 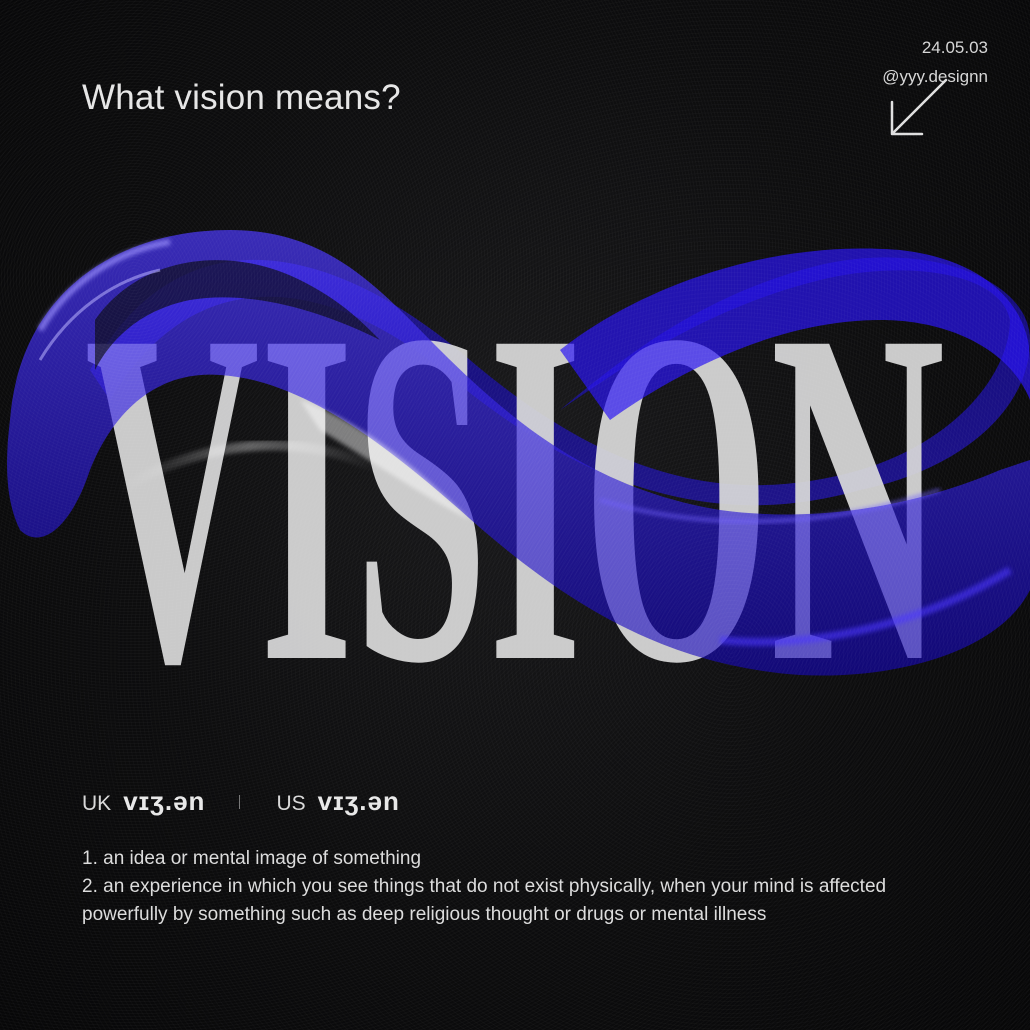 What do you see at coordinates (241, 97) in the screenshot?
I see `page-title: What vision means?` at bounding box center [241, 97].